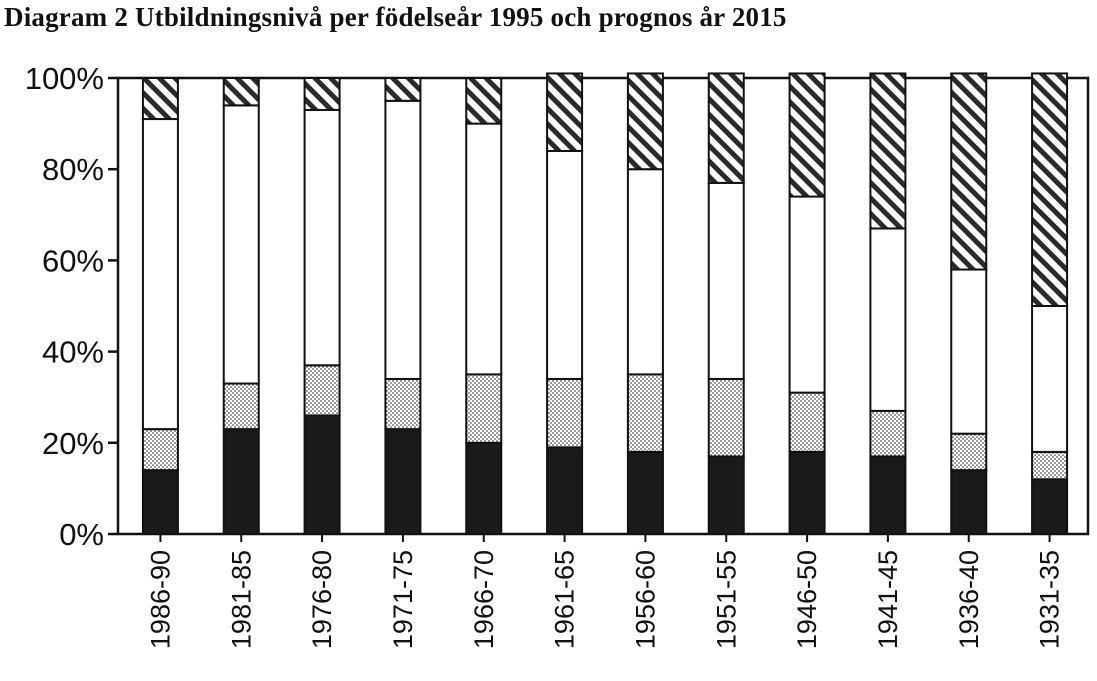  What do you see at coordinates (726, 599) in the screenshot?
I see `x-category-label: 1951-55` at bounding box center [726, 599].